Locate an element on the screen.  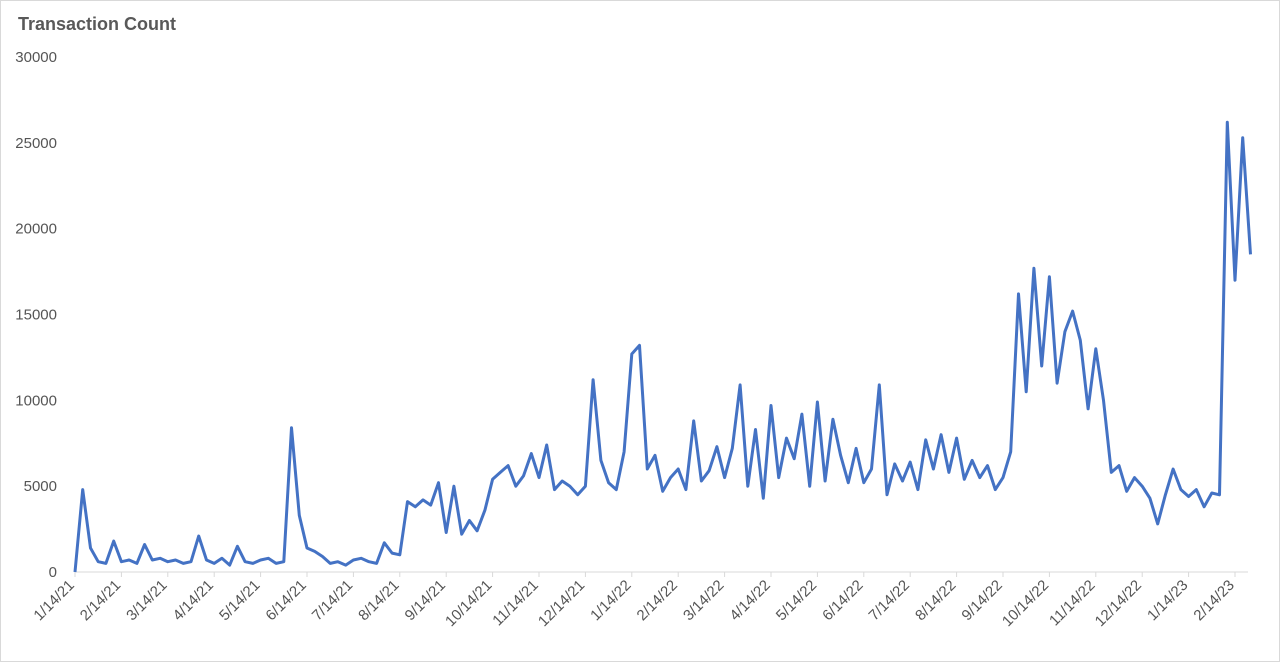
y-tick-label: 10000 is located at coordinates (36, 400).